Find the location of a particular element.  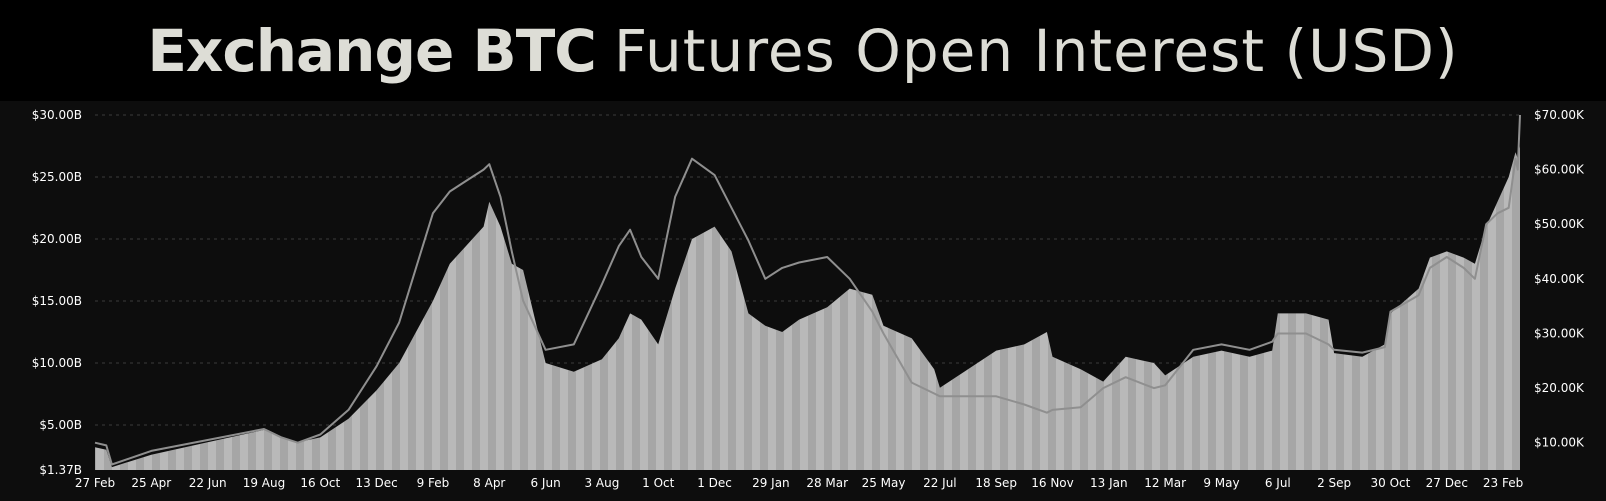

x-axis-tick-label: 18 Sep is located at coordinates (996, 483).